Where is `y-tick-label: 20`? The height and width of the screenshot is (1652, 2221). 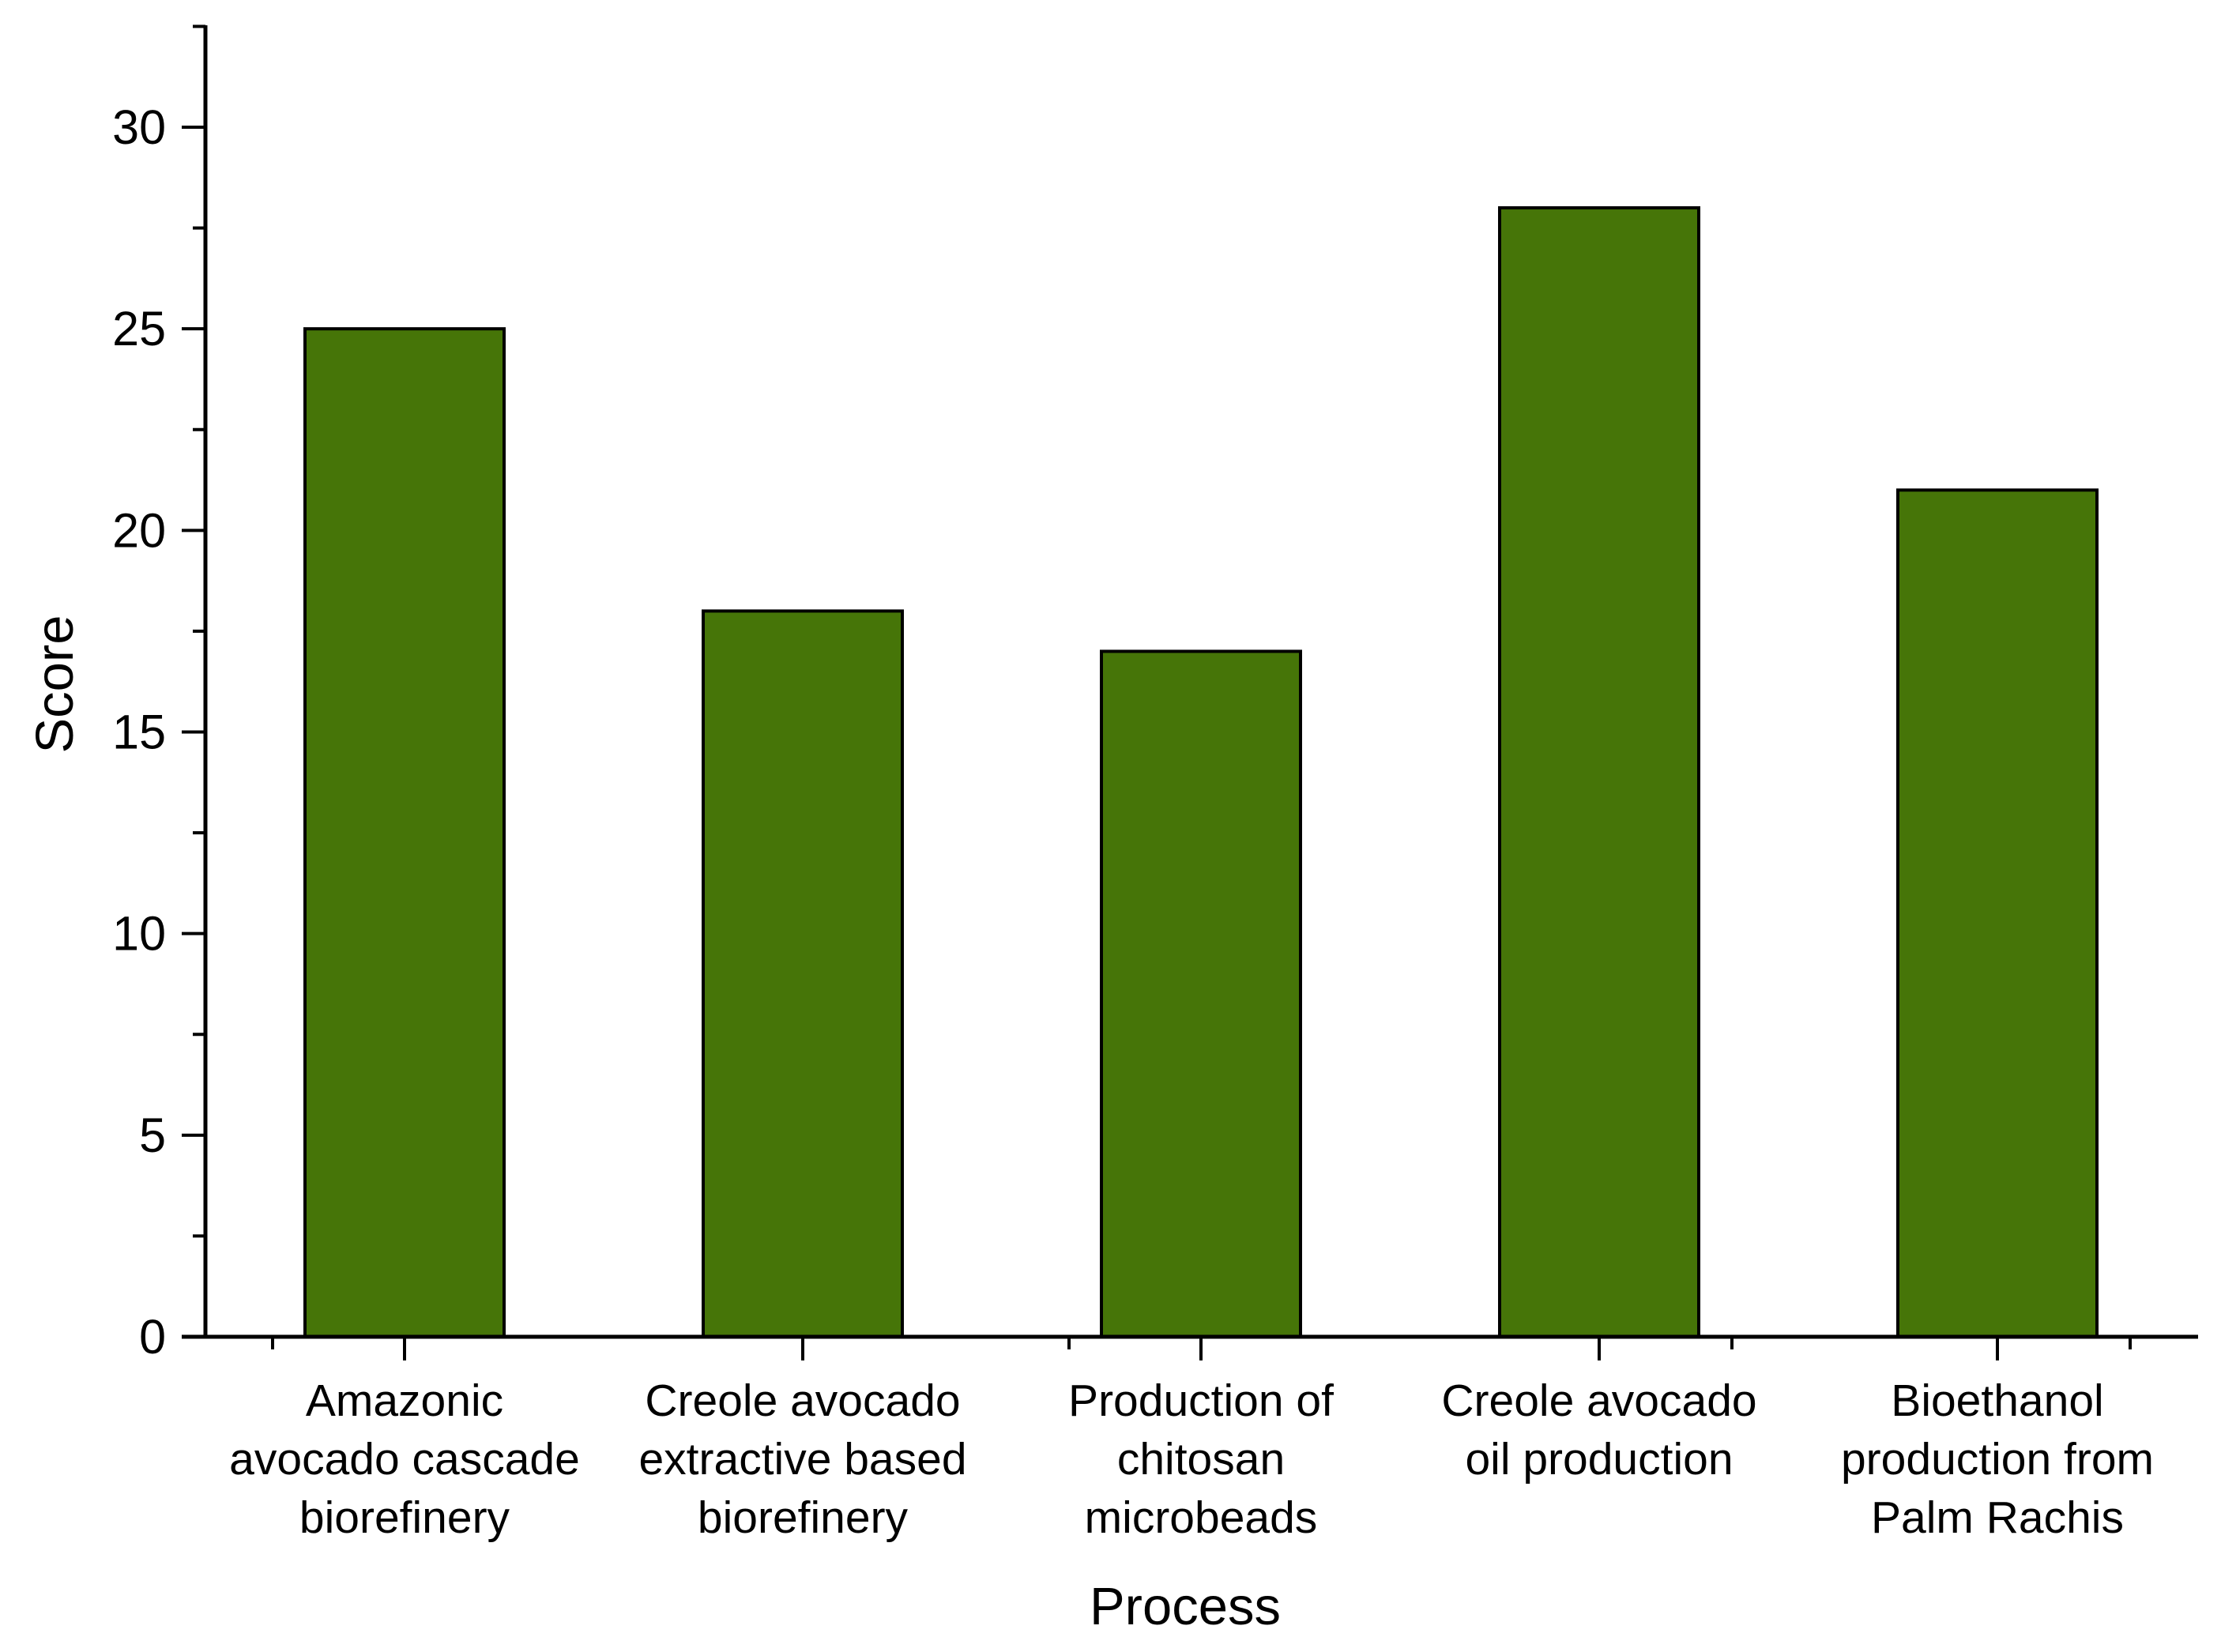
y-tick-label: 20 is located at coordinates (139, 530).